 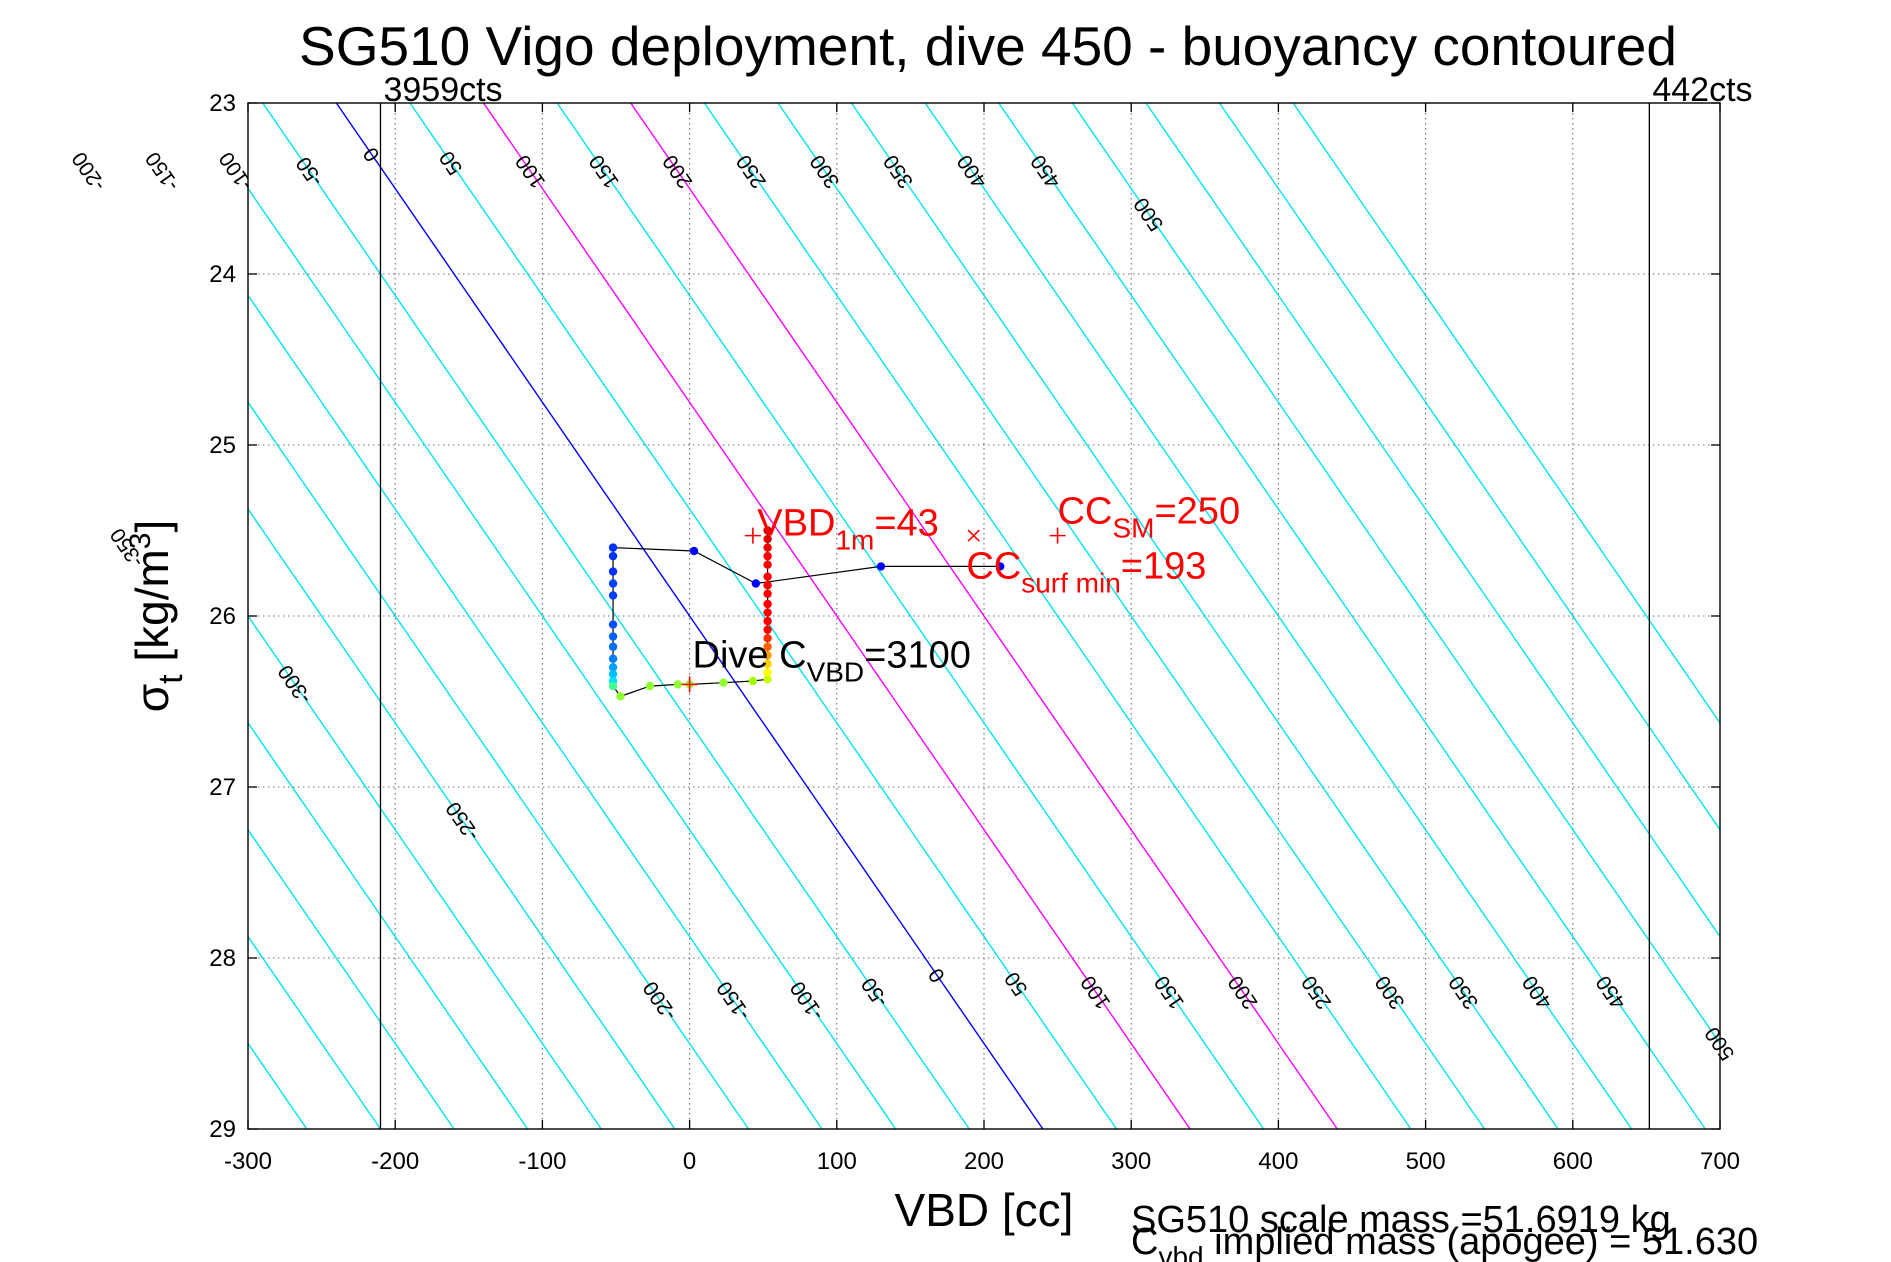 I want to click on annotation-subscript: surf min, so click(x=1071, y=582).